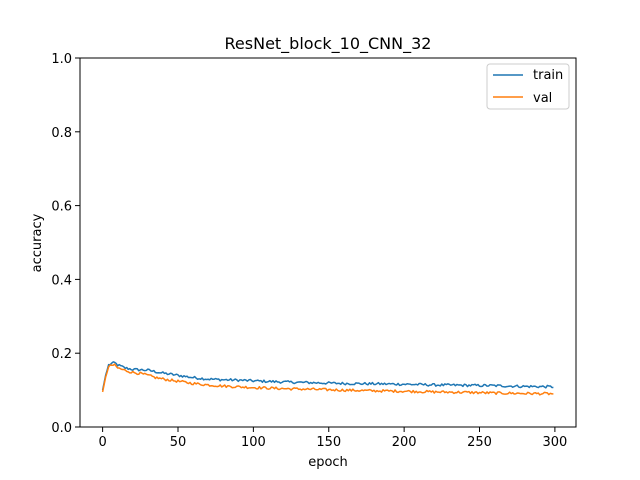 The height and width of the screenshot is (480, 640). Describe the element at coordinates (548, 75) in the screenshot. I see `legend-train-label: train` at that location.